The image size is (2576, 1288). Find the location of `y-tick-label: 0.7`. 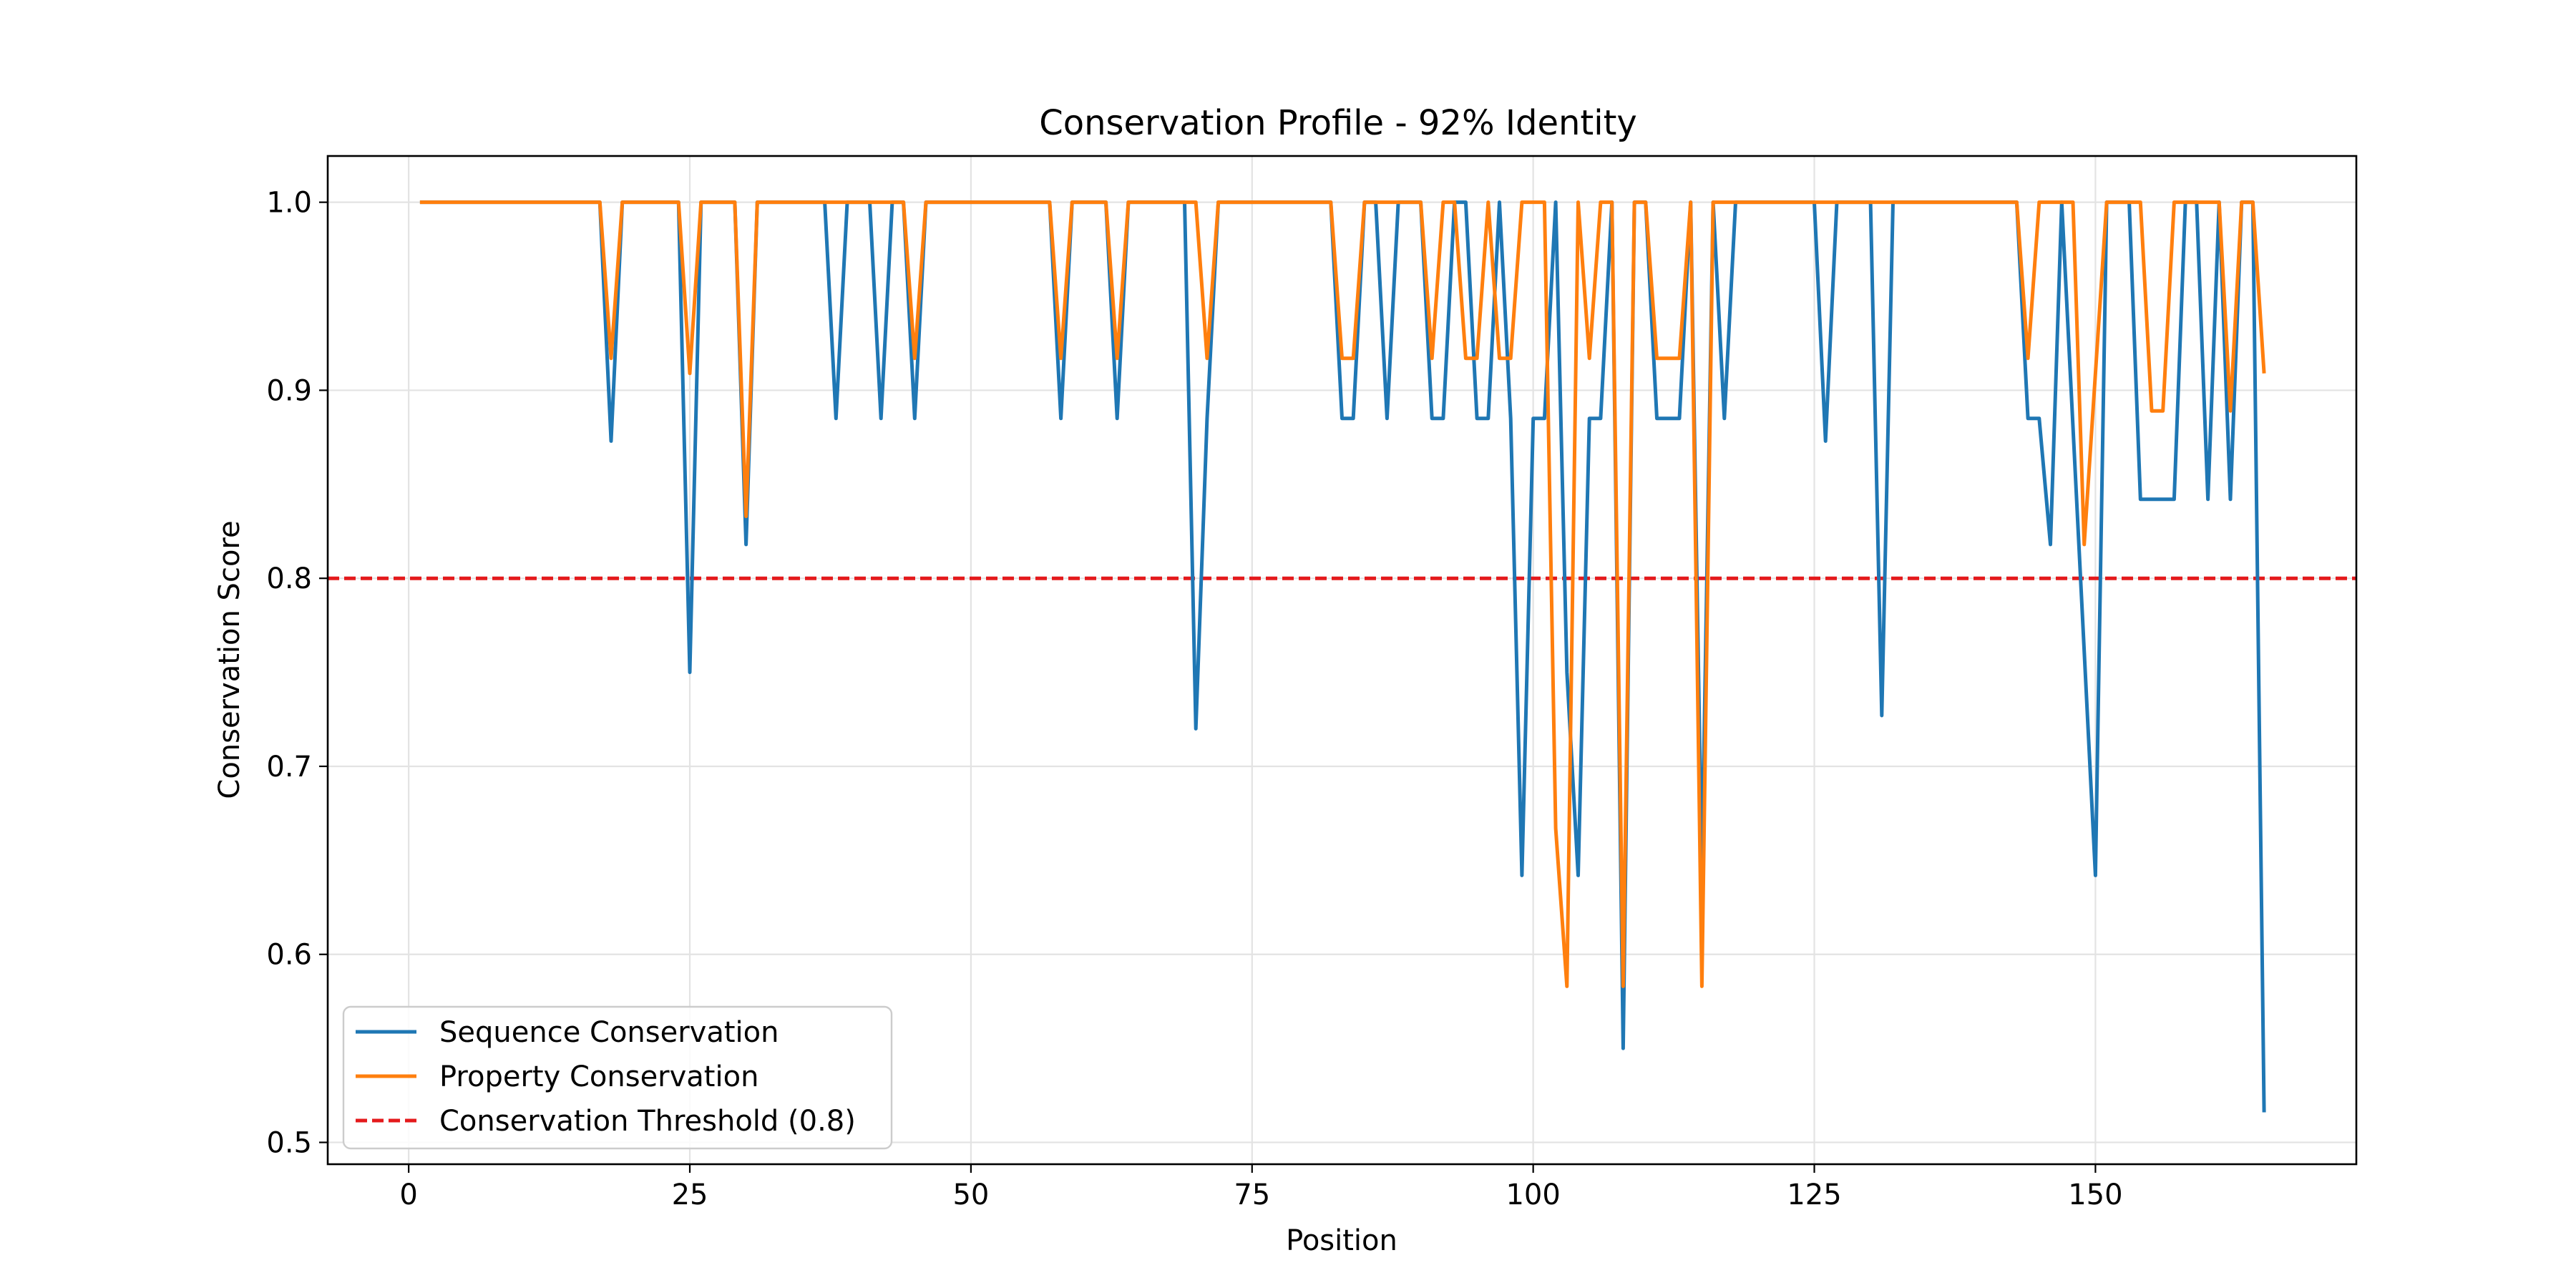

y-tick-label: 0.7 is located at coordinates (289, 767).